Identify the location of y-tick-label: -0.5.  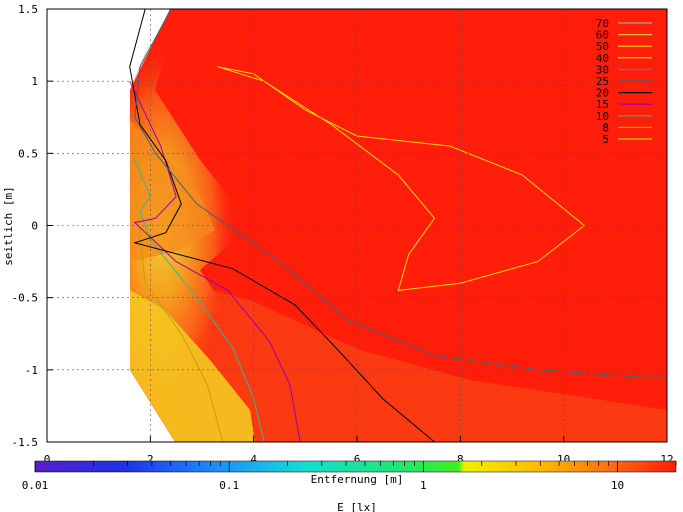
(25, 298).